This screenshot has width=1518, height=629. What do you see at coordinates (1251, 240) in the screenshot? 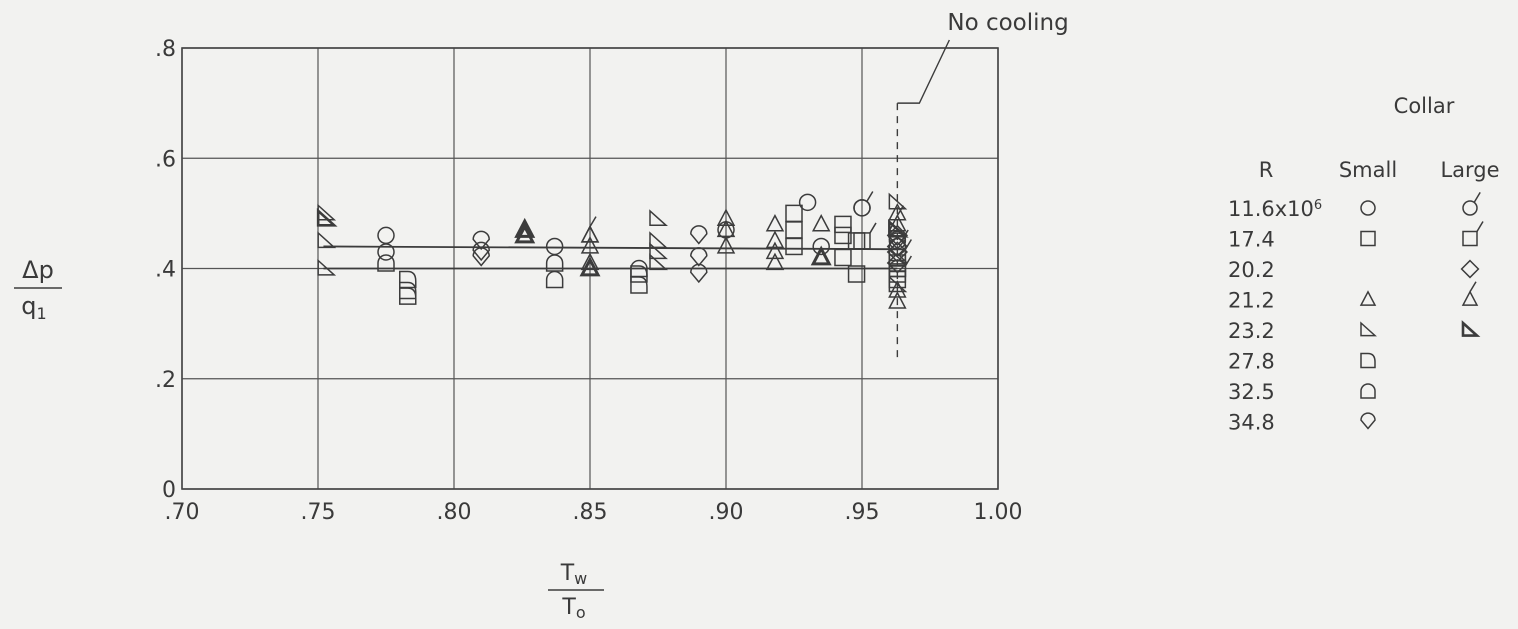
I see `legend-r-value: 17.4` at bounding box center [1251, 240].